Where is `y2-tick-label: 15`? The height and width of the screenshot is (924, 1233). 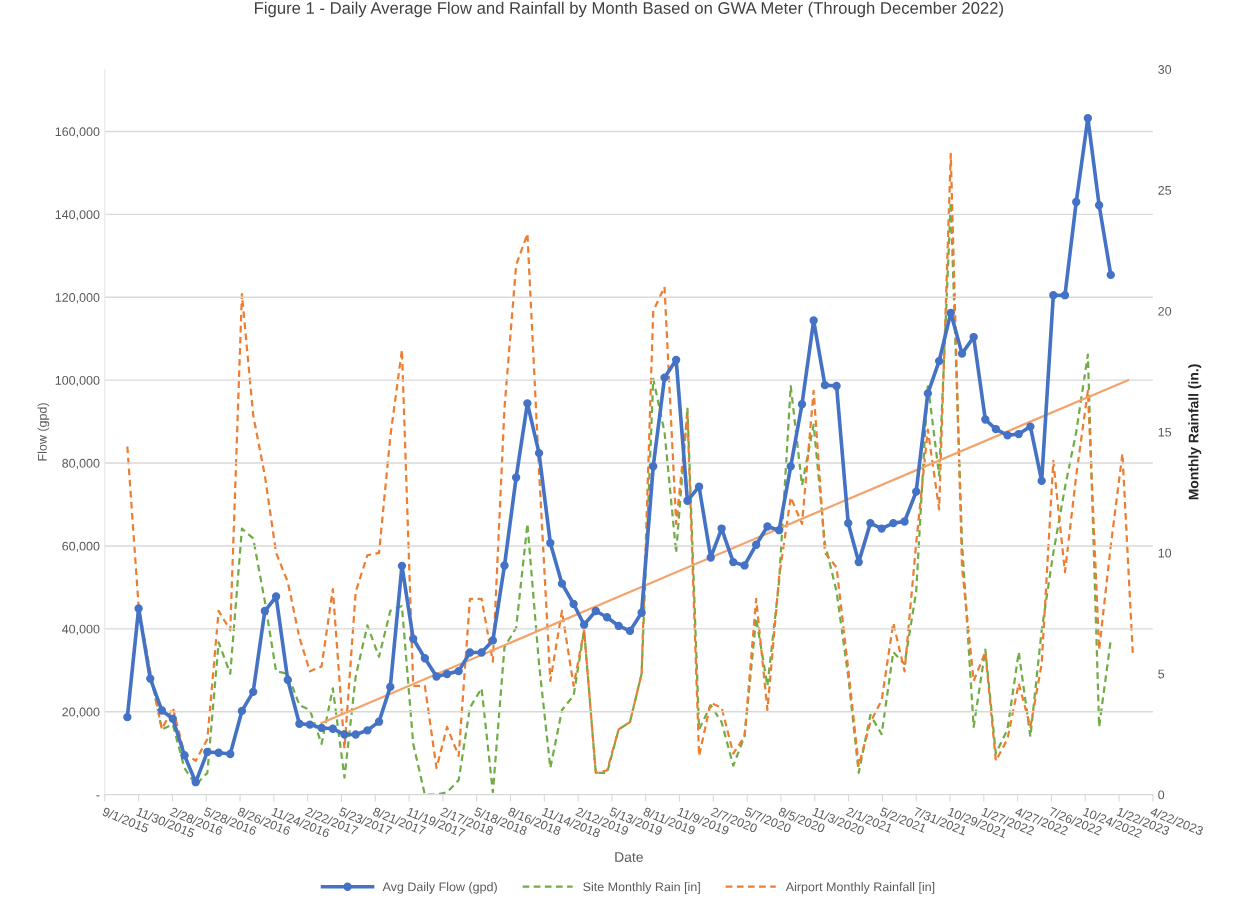 y2-tick-label: 15 is located at coordinates (1165, 432).